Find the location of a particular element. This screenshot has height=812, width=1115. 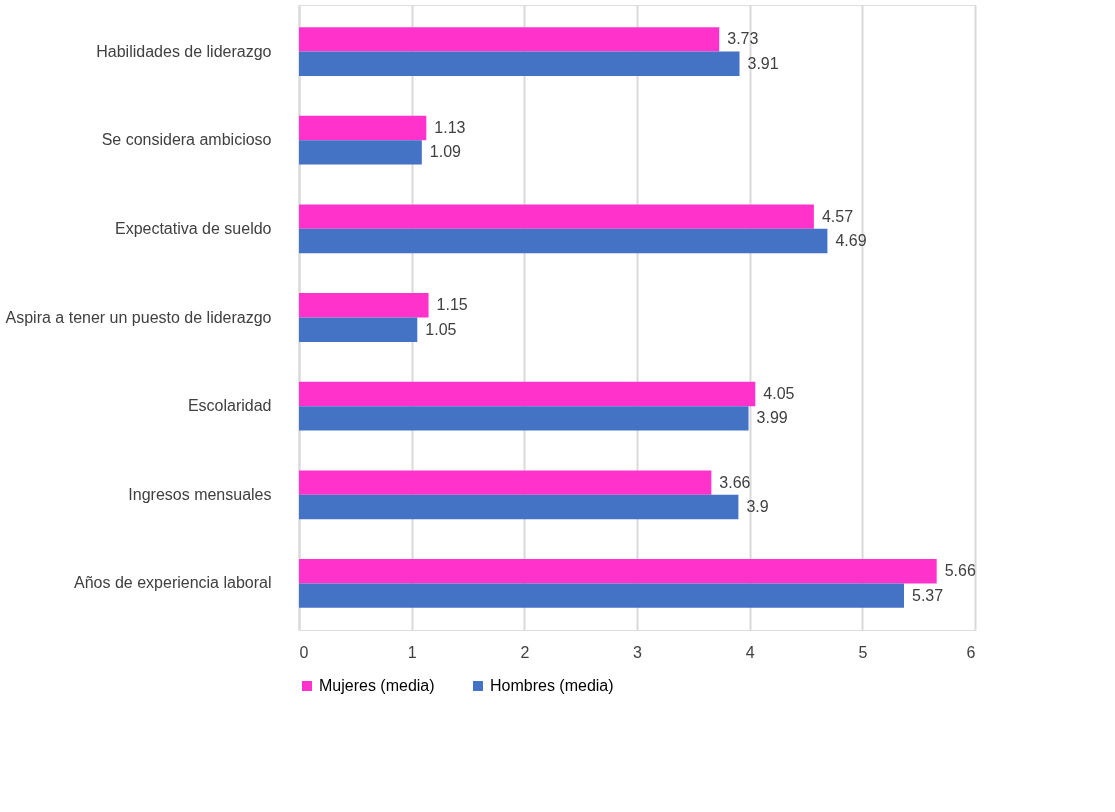

data-label: 3.91 is located at coordinates (763, 63).